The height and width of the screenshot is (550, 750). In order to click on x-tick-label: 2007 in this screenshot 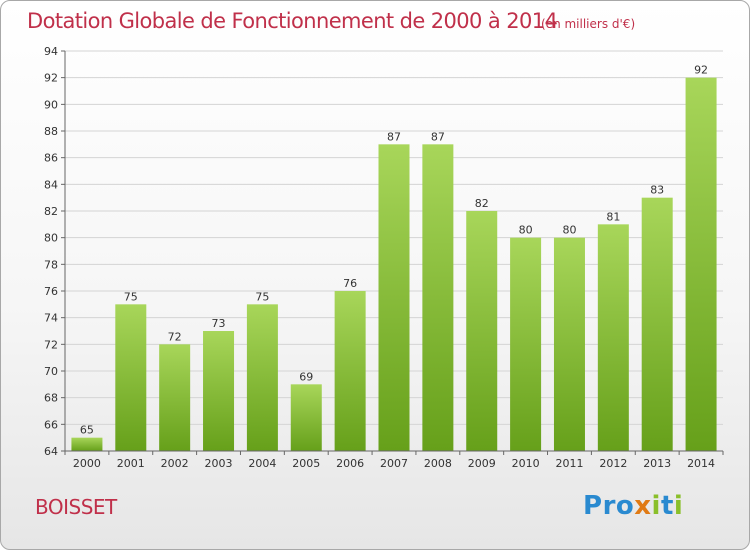, I will do `click(394, 463)`.